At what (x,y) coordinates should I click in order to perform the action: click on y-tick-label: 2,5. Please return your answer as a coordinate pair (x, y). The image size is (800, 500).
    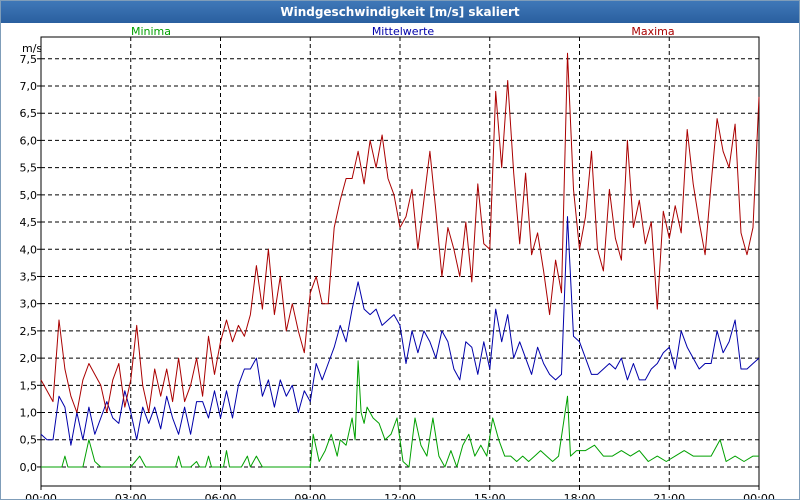
    Looking at the image, I should click on (29, 331).